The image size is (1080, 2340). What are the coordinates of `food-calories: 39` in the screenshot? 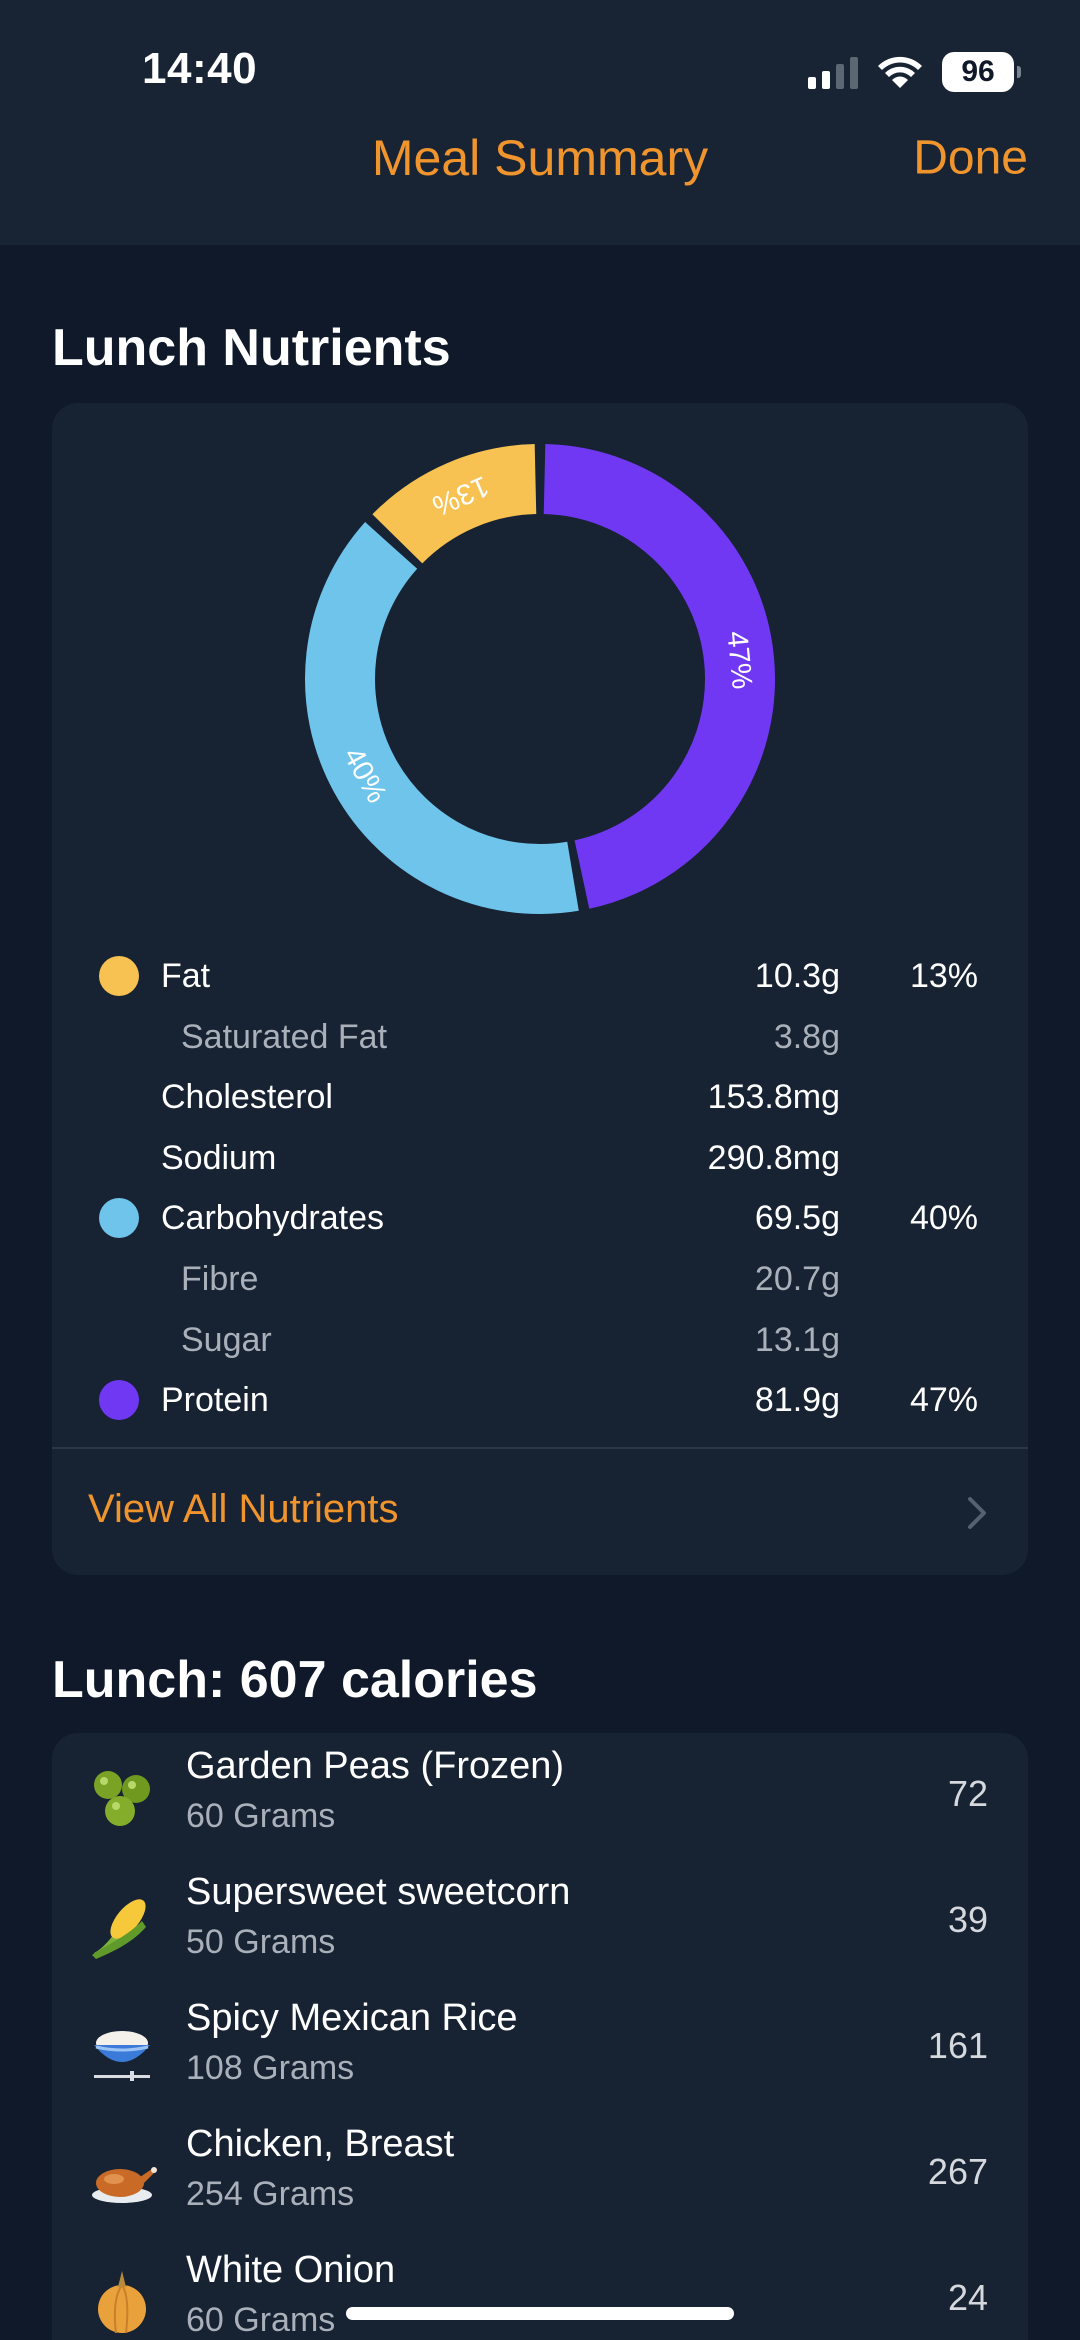 It's located at (967, 1919).